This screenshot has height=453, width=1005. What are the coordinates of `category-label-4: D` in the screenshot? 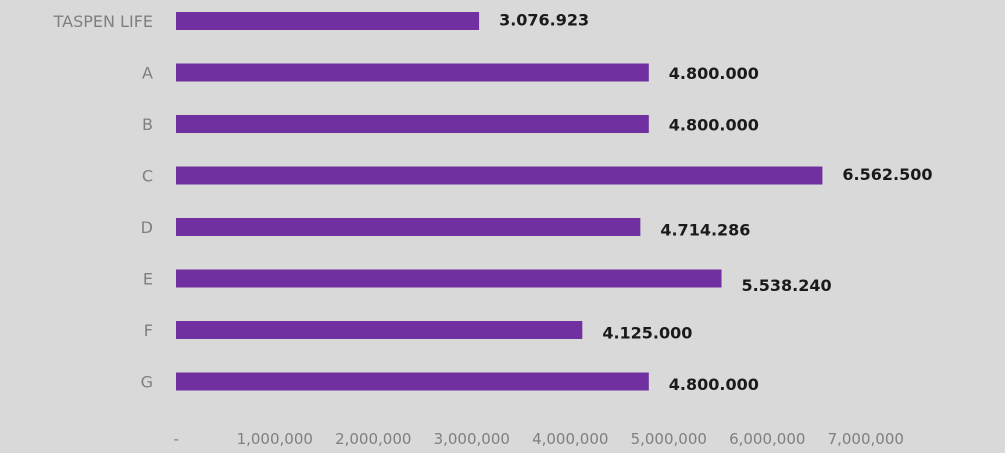 It's located at (147, 227).